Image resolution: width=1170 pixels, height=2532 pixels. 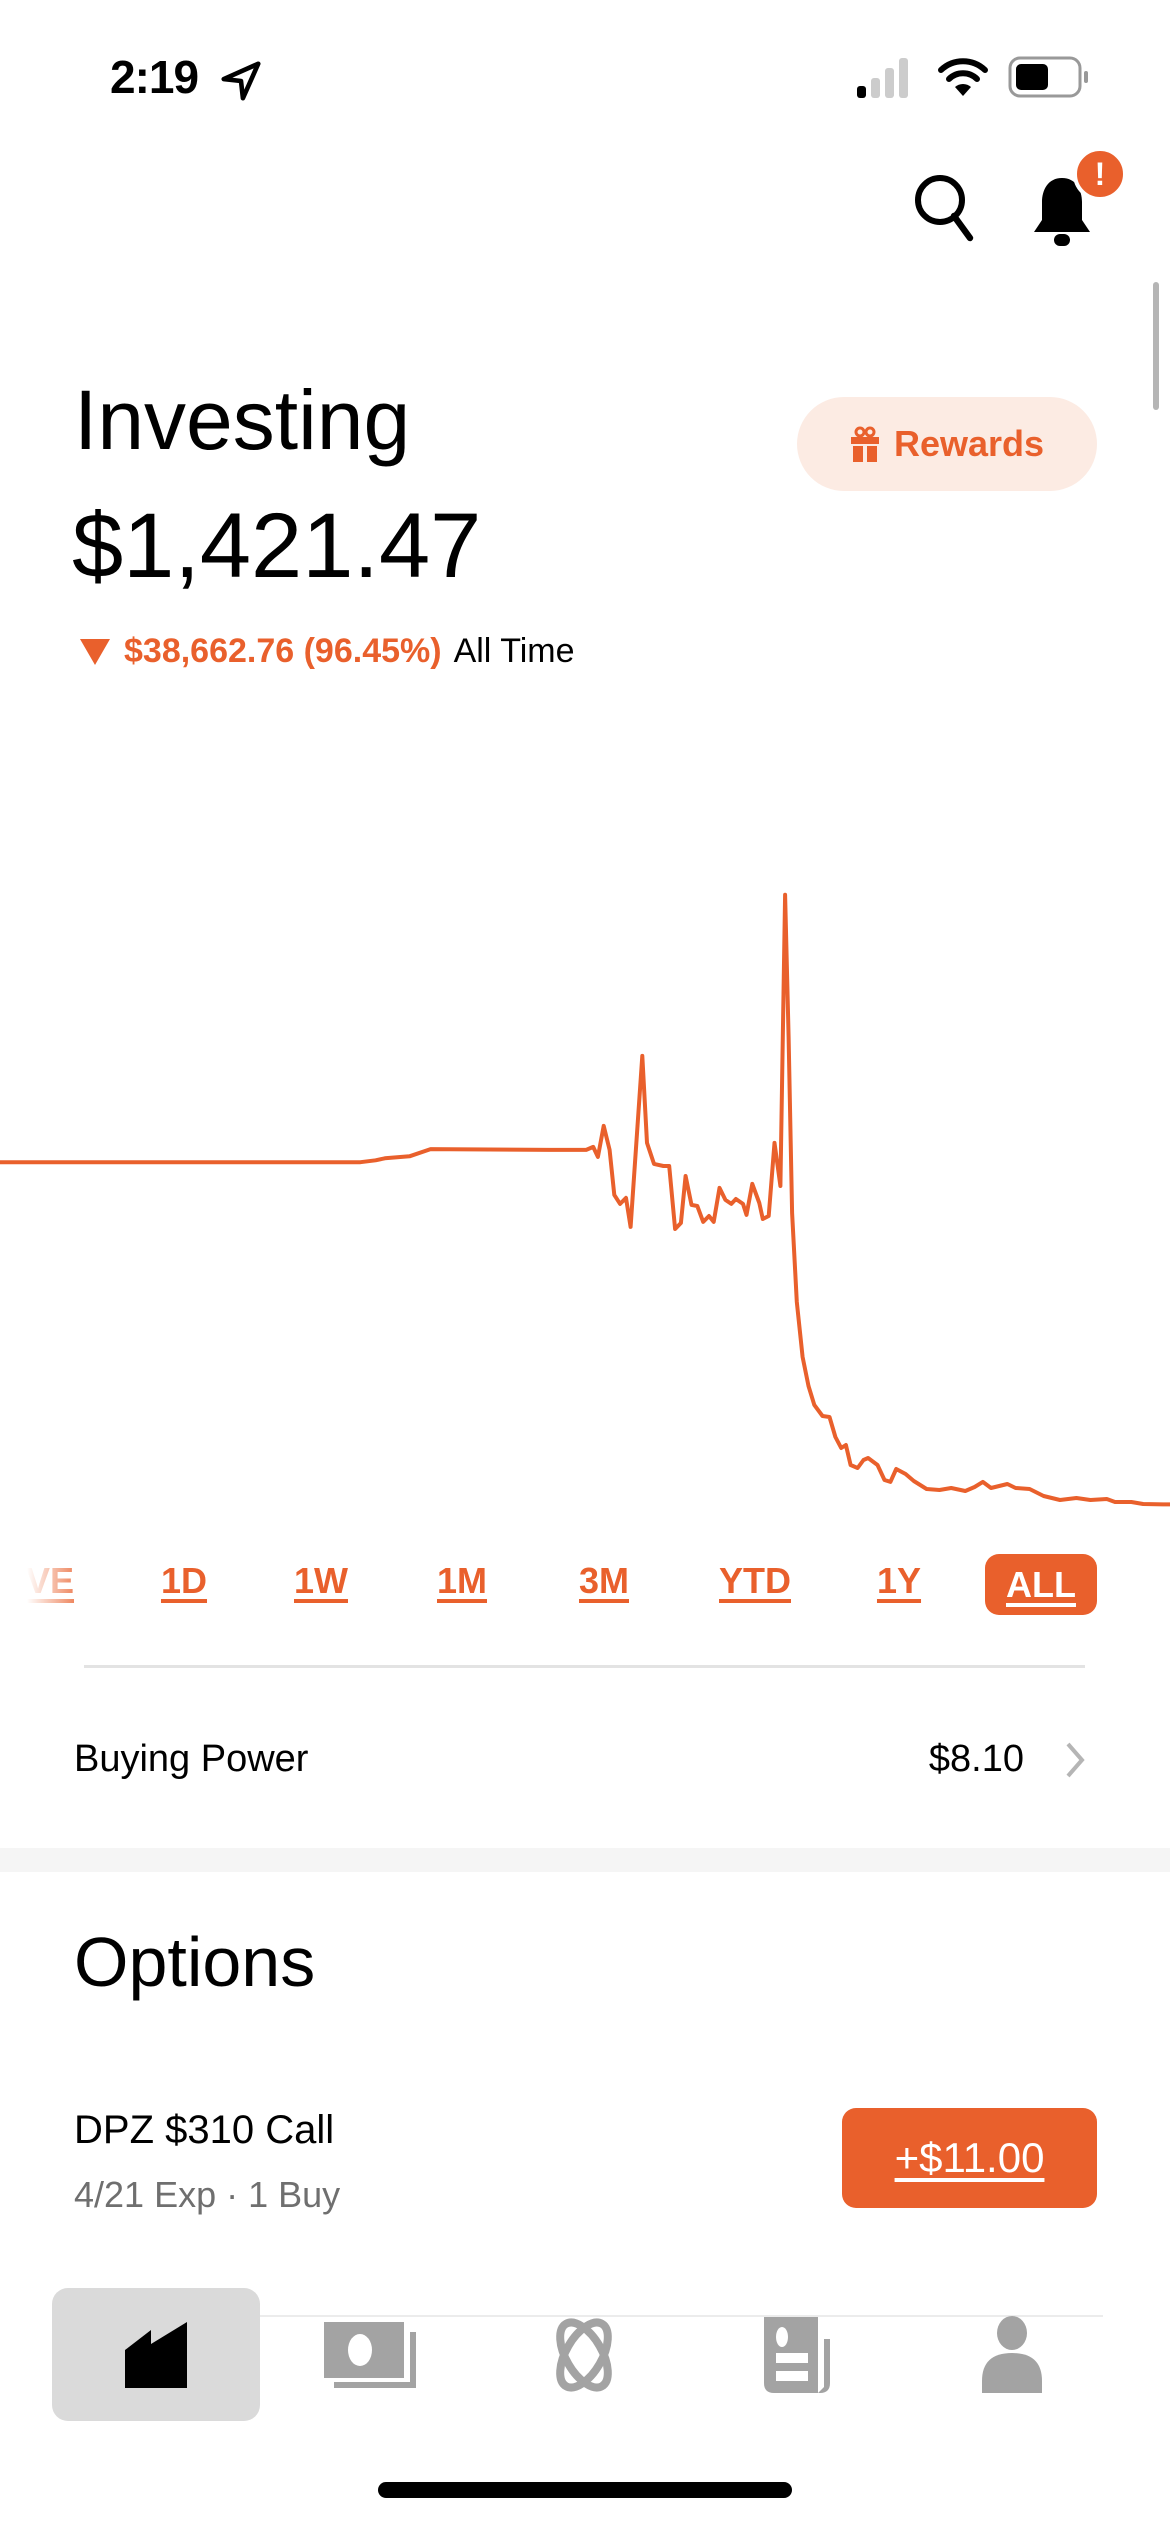 I want to click on option-row: DPZ $310 Call 4/21 Exp · 1 Buy, so click(x=585, y=2160).